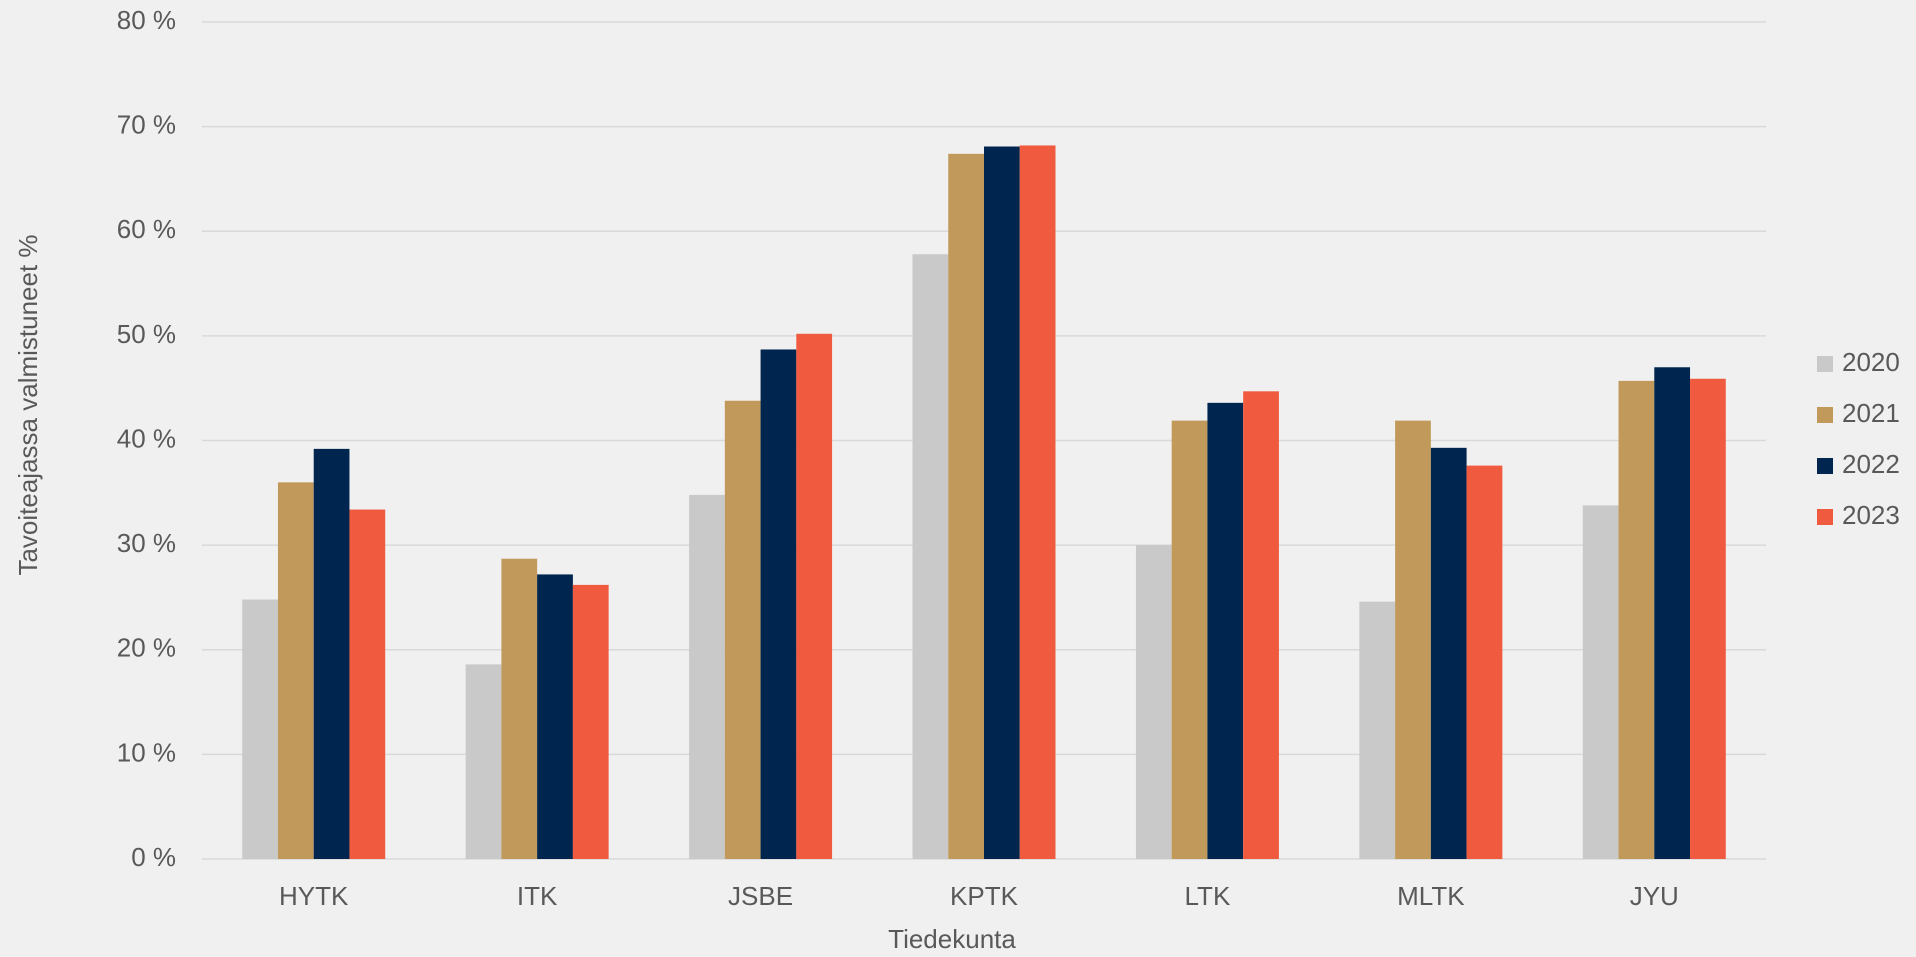 The image size is (1916, 957). I want to click on legend-label: 2021, so click(1871, 413).